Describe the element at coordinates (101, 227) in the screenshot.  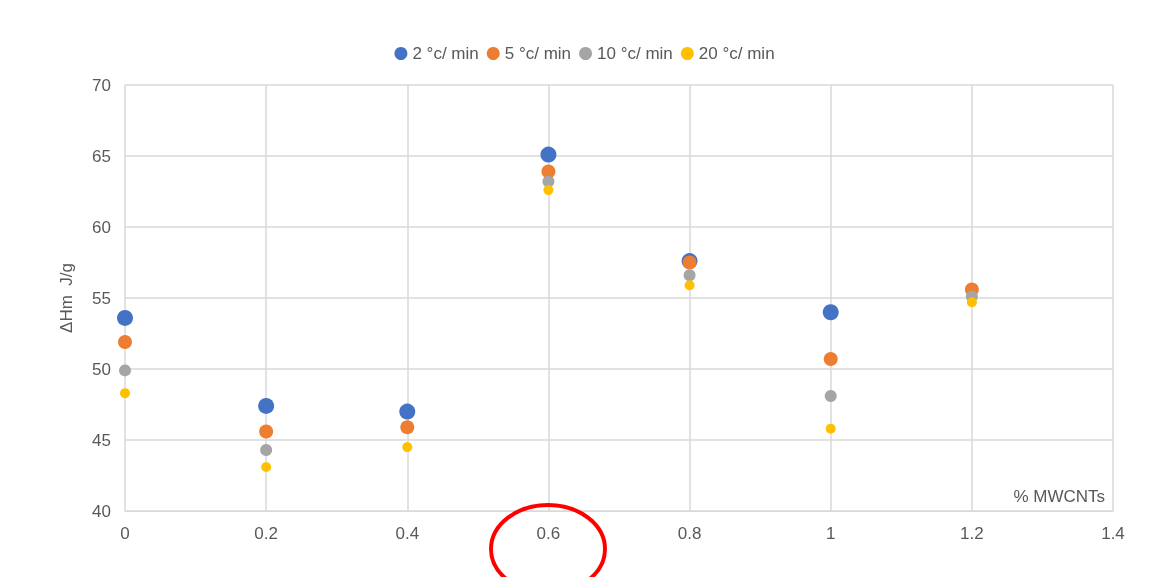
I see `y-tick-label: 60` at that location.